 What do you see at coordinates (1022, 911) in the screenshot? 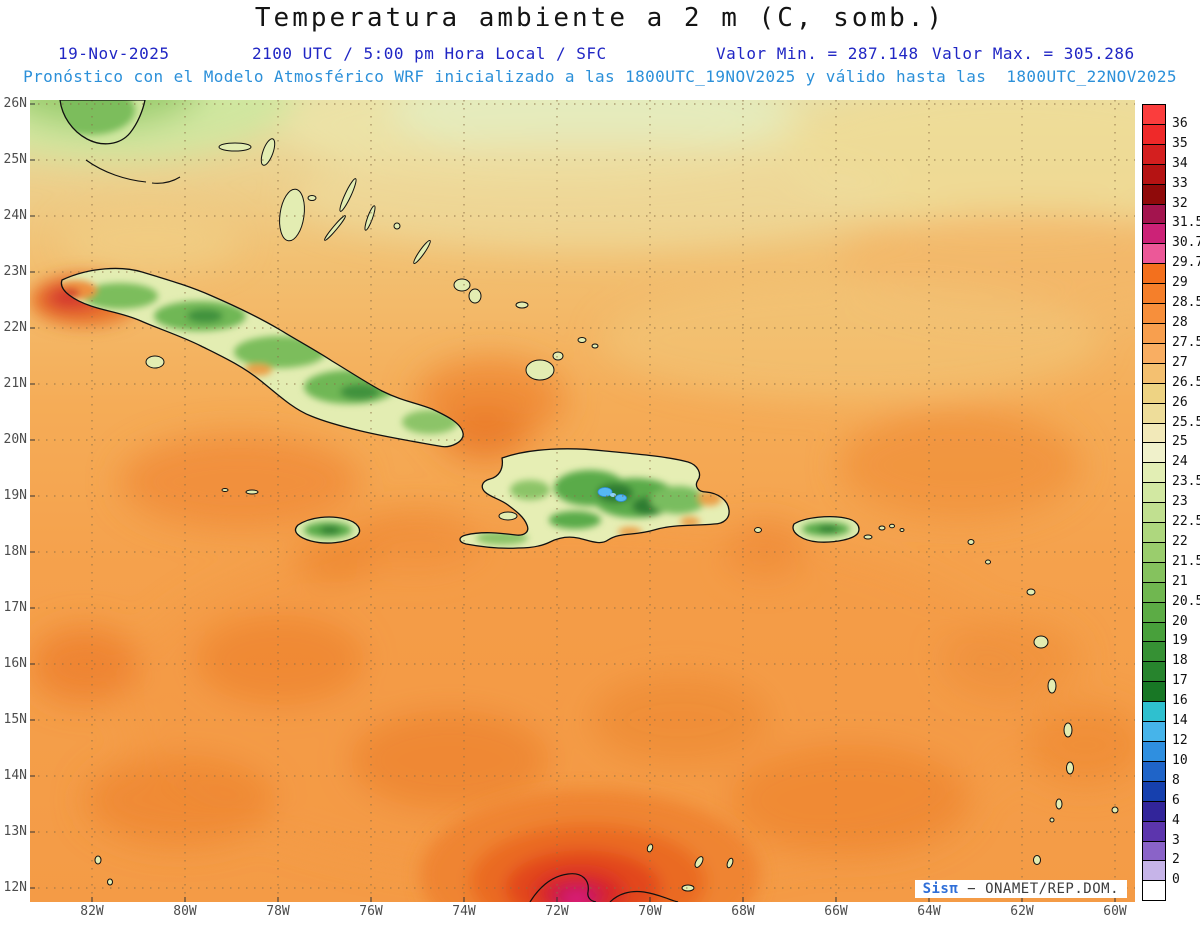
I see `lon-tick-label: 62W` at bounding box center [1022, 911].